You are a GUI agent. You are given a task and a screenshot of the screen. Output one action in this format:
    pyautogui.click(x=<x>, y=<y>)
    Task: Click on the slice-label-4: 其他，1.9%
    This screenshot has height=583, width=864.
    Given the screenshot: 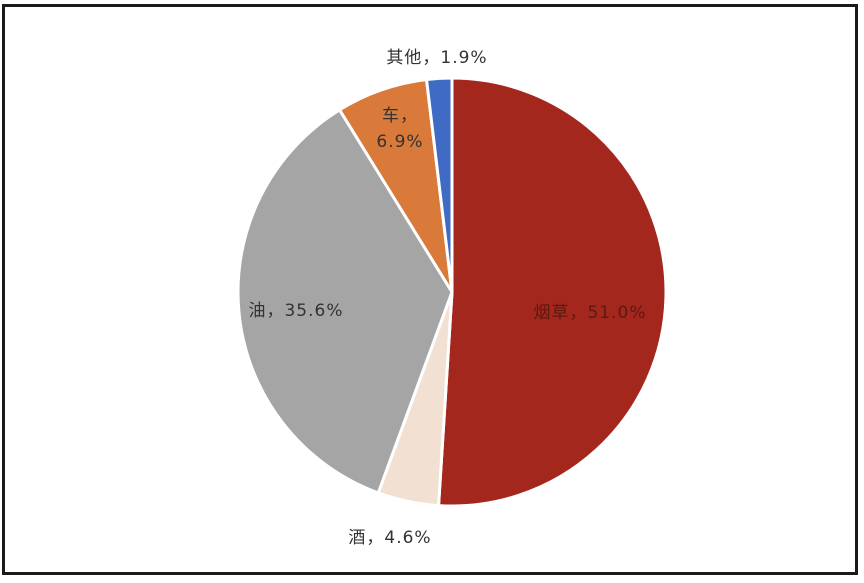 What is the action you would take?
    pyautogui.click(x=436, y=58)
    